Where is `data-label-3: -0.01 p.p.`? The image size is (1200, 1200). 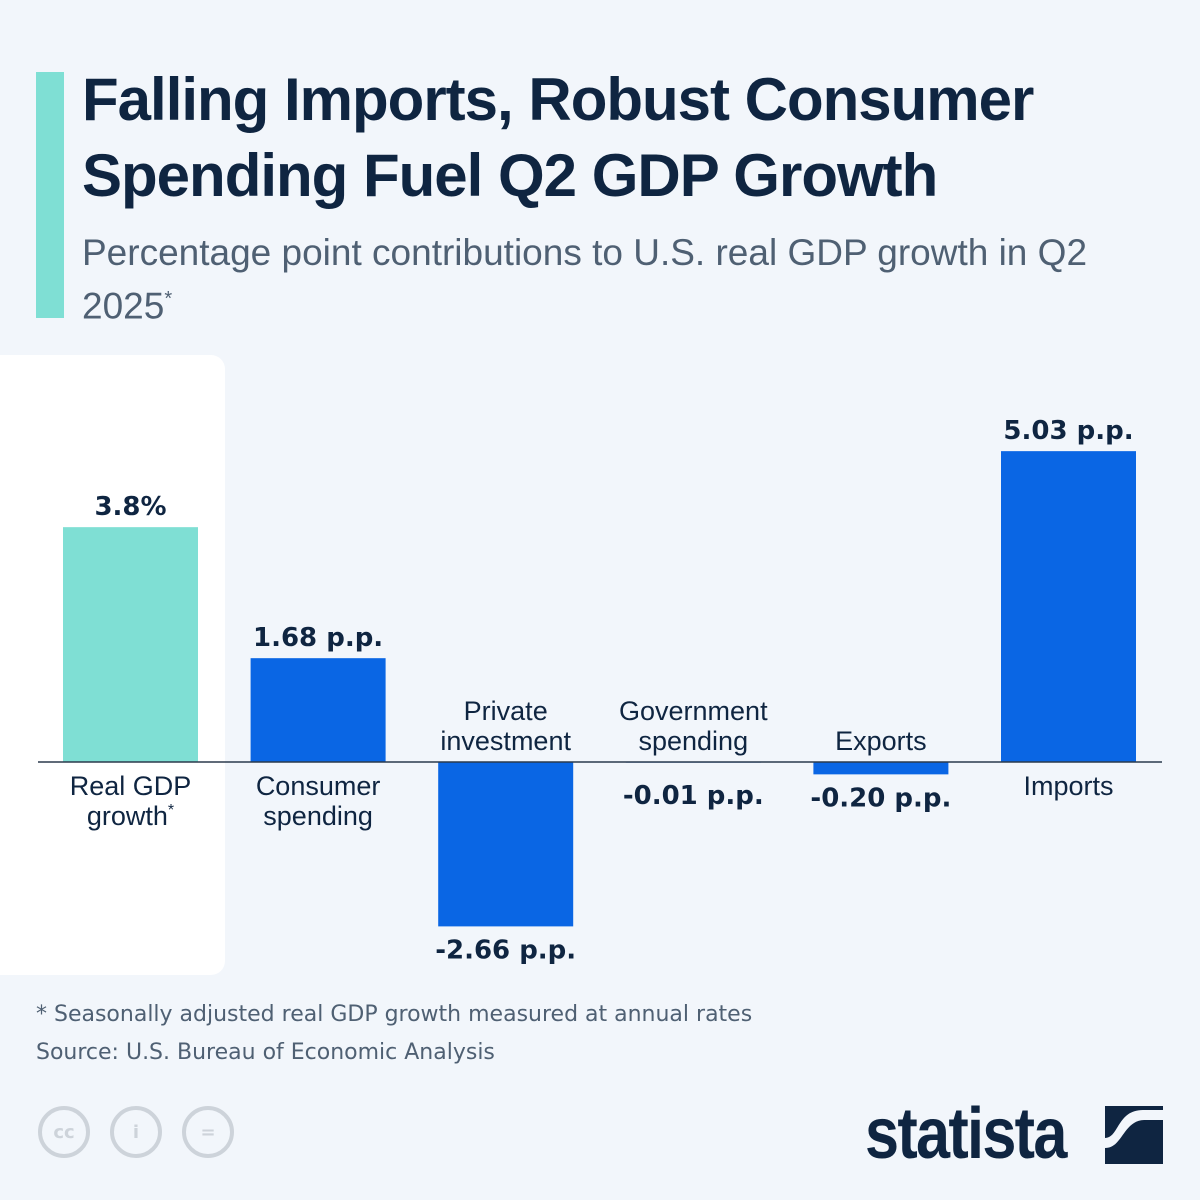 data-label-3: -0.01 p.p. is located at coordinates (693, 796).